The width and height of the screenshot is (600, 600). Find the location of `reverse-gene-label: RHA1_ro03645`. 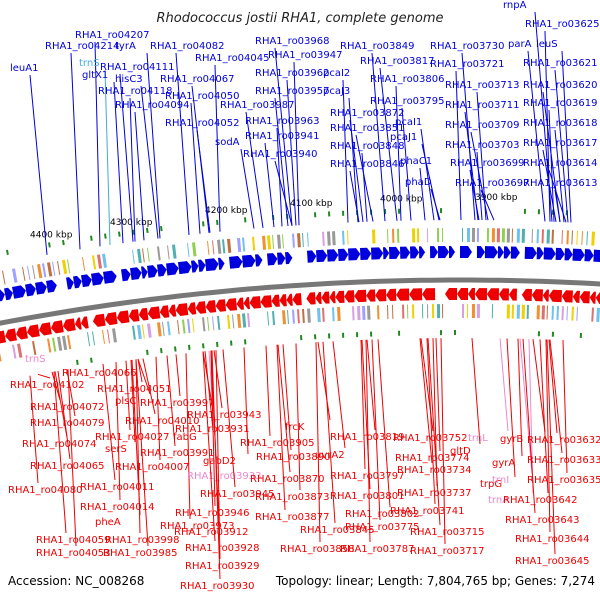

reverse-gene-label: RHA1_ro03645 is located at coordinates (552, 561).